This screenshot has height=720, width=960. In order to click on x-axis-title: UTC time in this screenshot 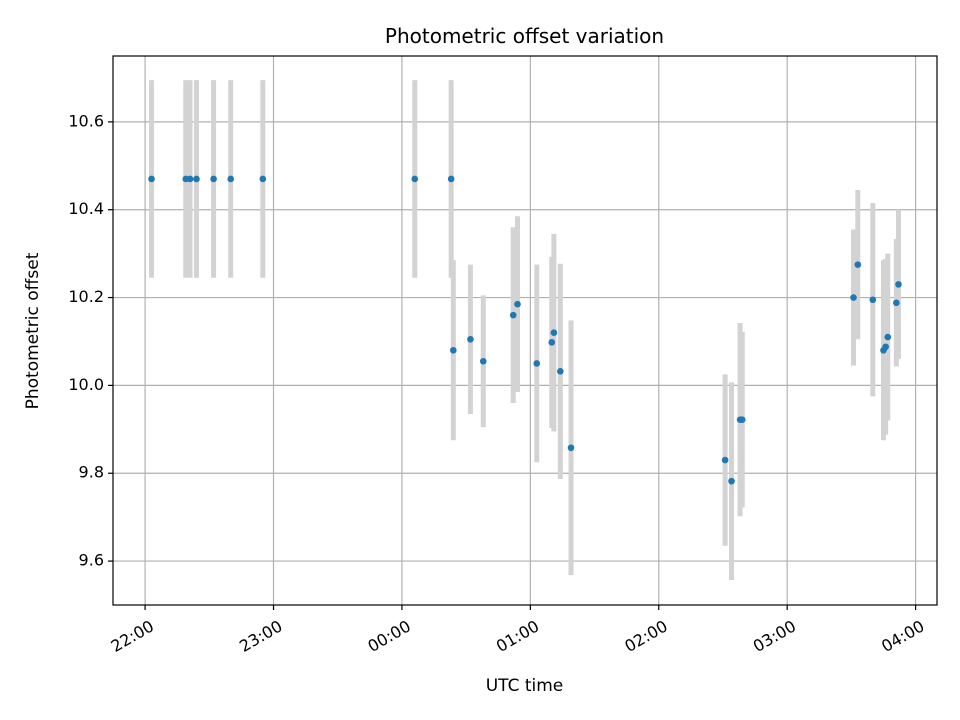, I will do `click(525, 686)`.